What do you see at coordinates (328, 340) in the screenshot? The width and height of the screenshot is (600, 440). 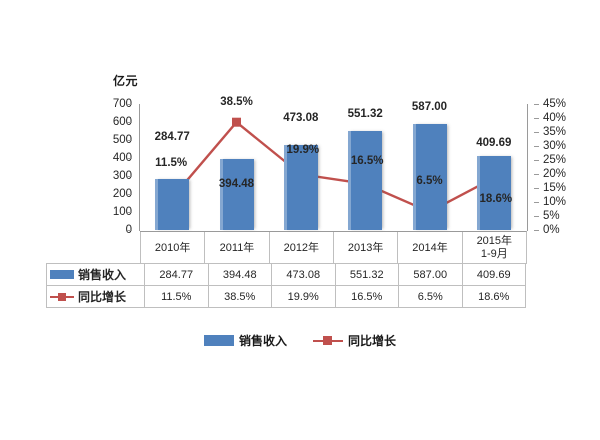 I see `legend-line-swatch-icon` at bounding box center [328, 340].